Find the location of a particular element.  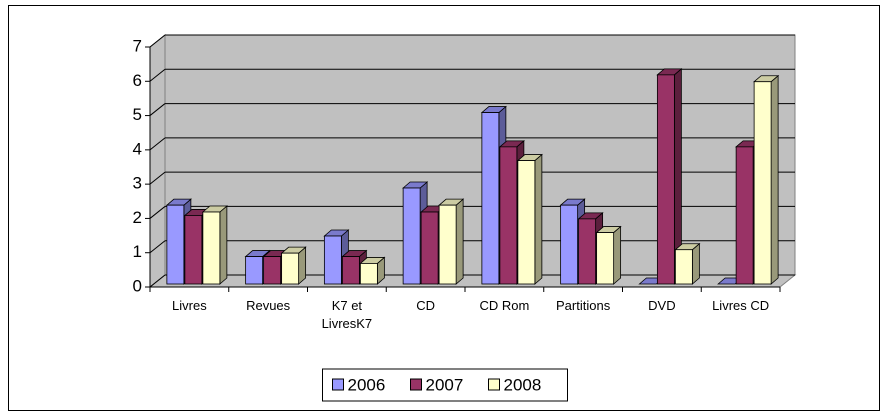

y-tick-label: 6 is located at coordinates (137, 80).